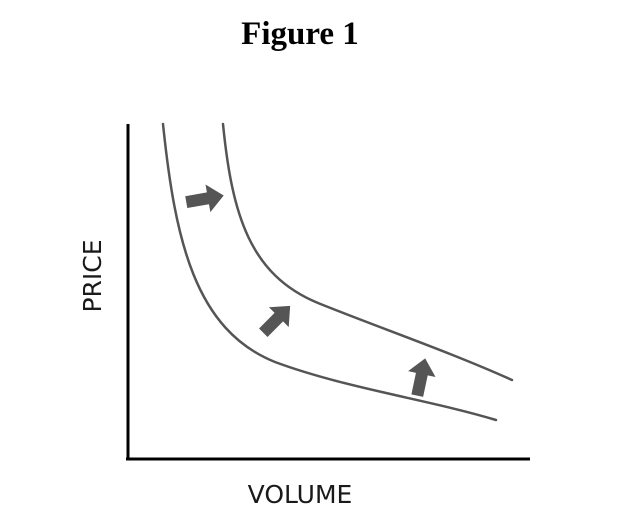 The width and height of the screenshot is (640, 529). What do you see at coordinates (422, 377) in the screenshot?
I see `shift-arrow-up` at bounding box center [422, 377].